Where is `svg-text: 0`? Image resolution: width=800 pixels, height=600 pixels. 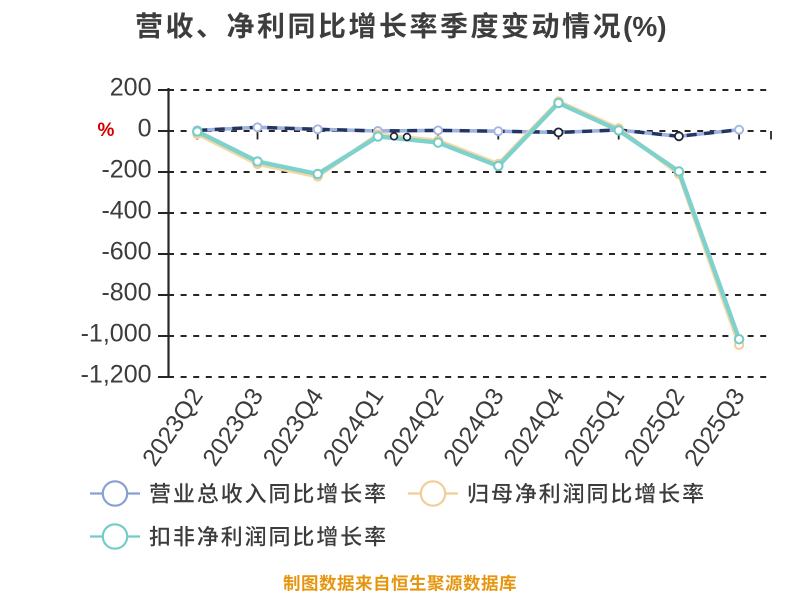
svg-text: 0 is located at coordinates (145, 128).